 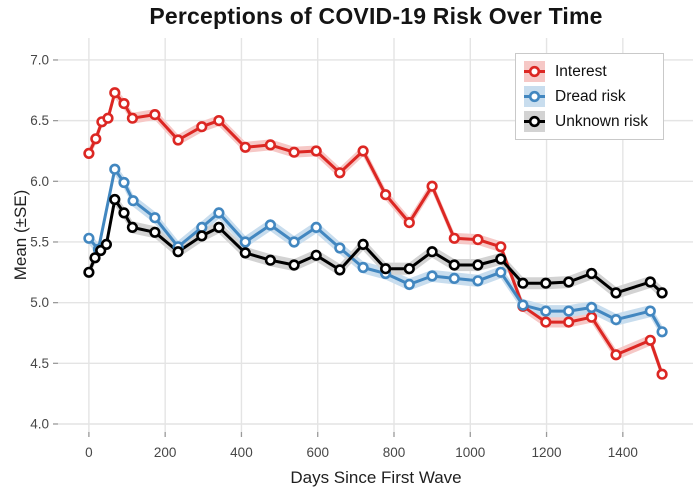 I want to click on x-tick-label: 200, so click(x=165, y=452).